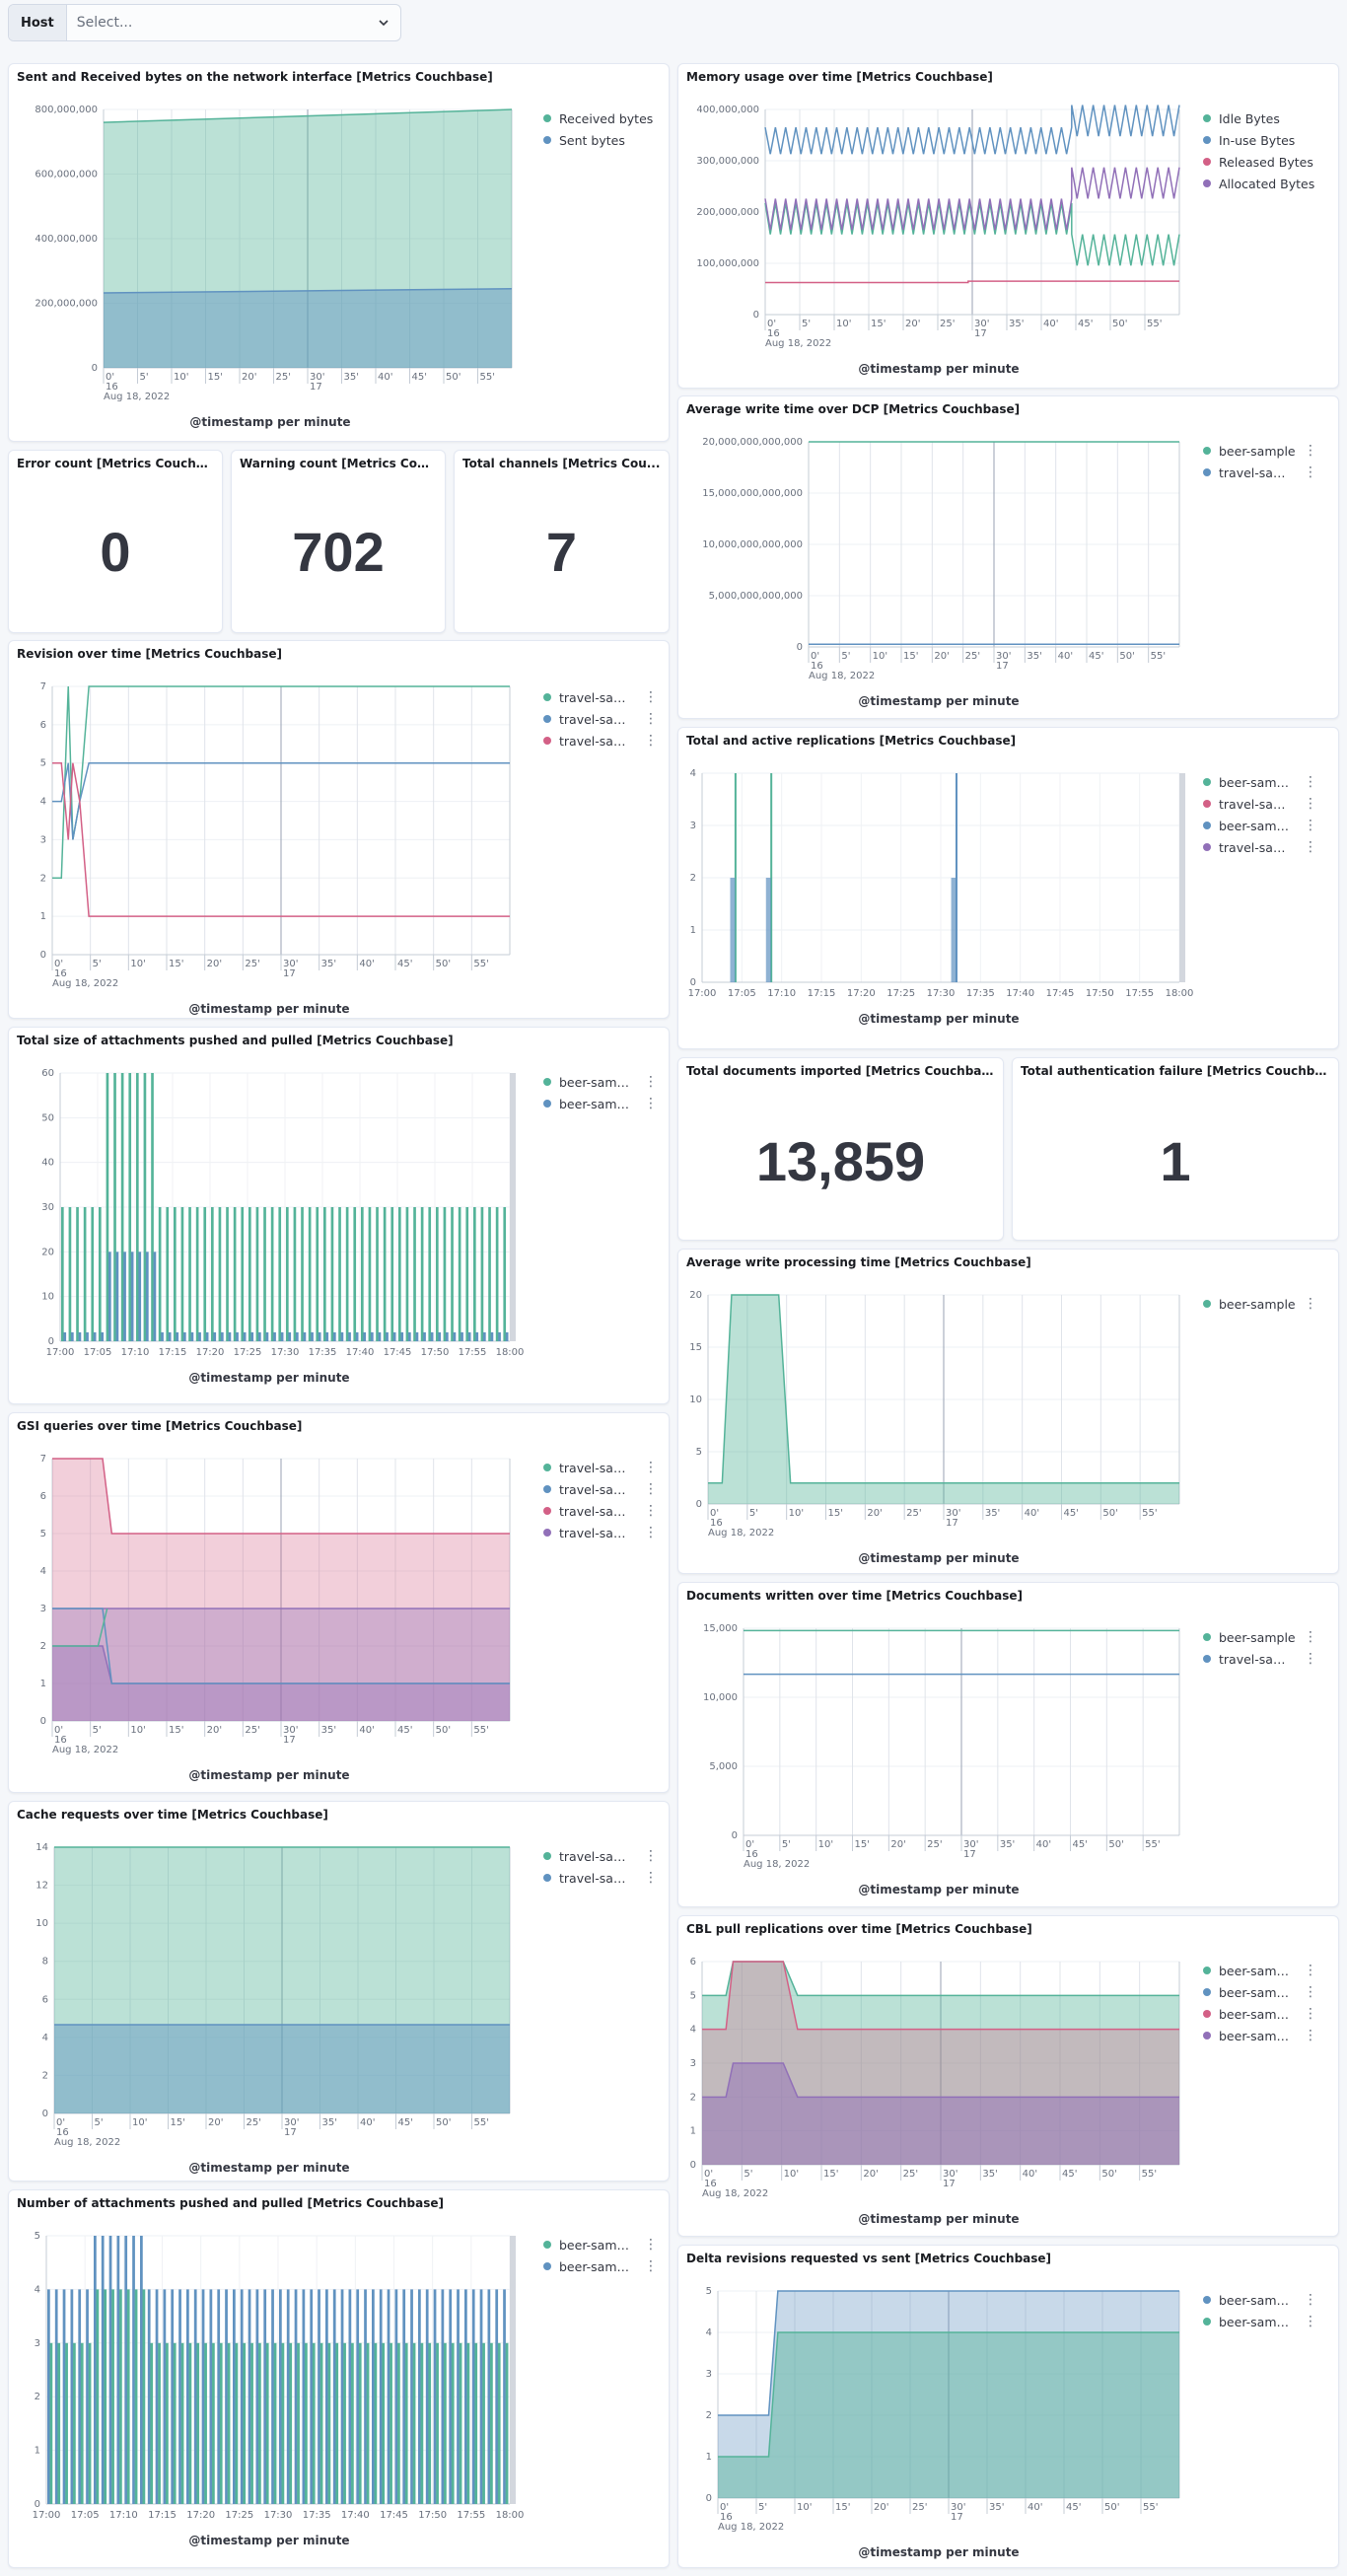 The width and height of the screenshot is (1347, 2576). What do you see at coordinates (308, 115) in the screenshot?
I see `received-bytes-line` at bounding box center [308, 115].